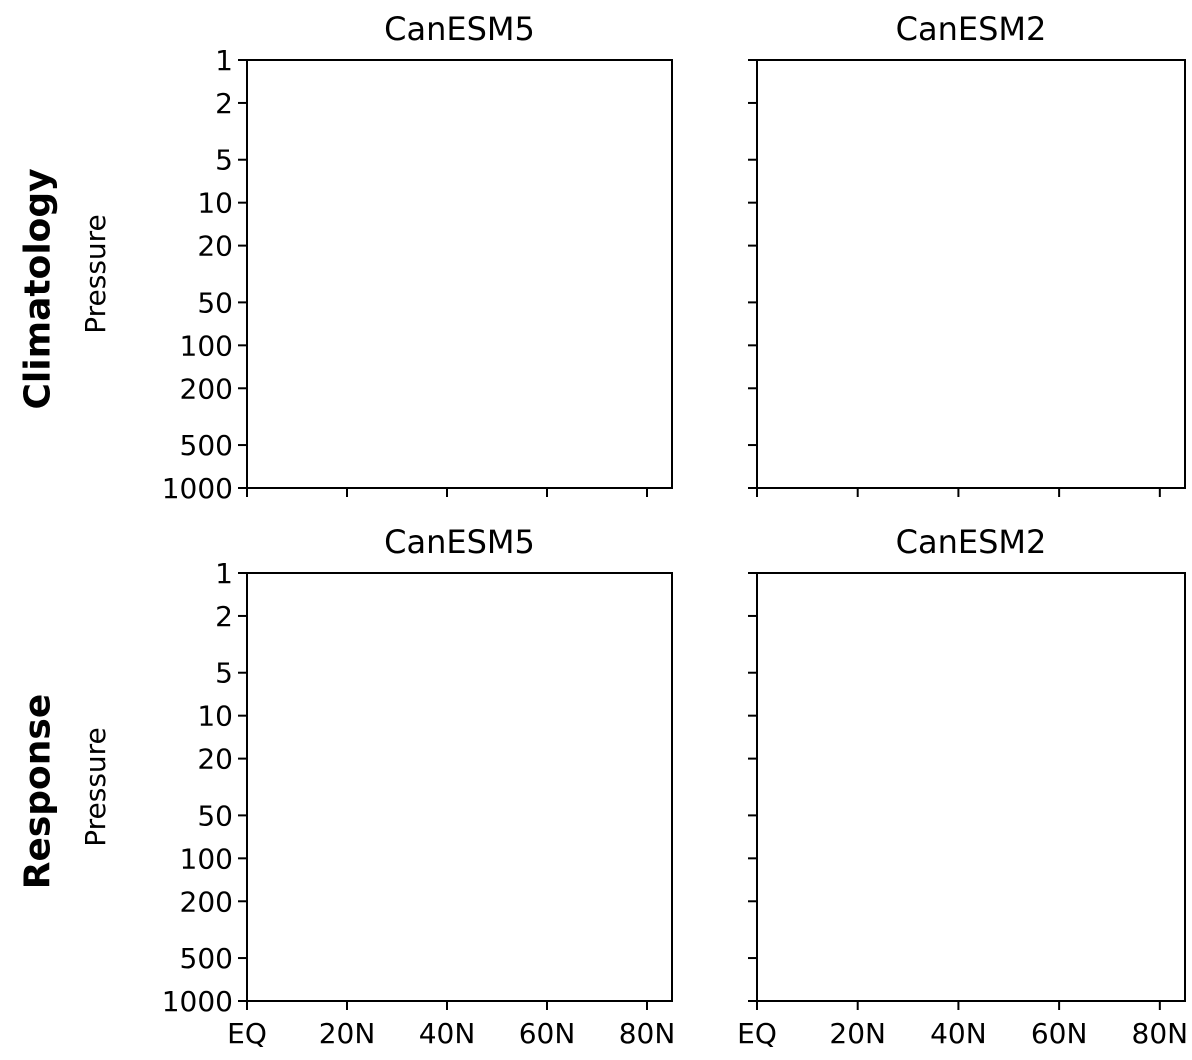 This screenshot has width=1192, height=1060. Describe the element at coordinates (197, 1001) in the screenshot. I see `y-tick-label: 1000` at that location.